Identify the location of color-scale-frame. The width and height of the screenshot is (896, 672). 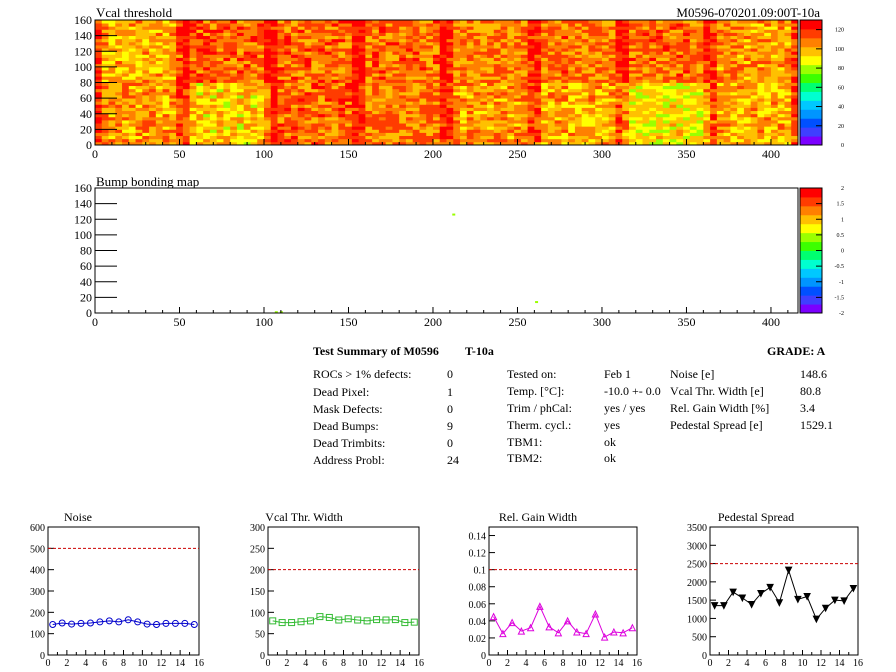
(811, 82).